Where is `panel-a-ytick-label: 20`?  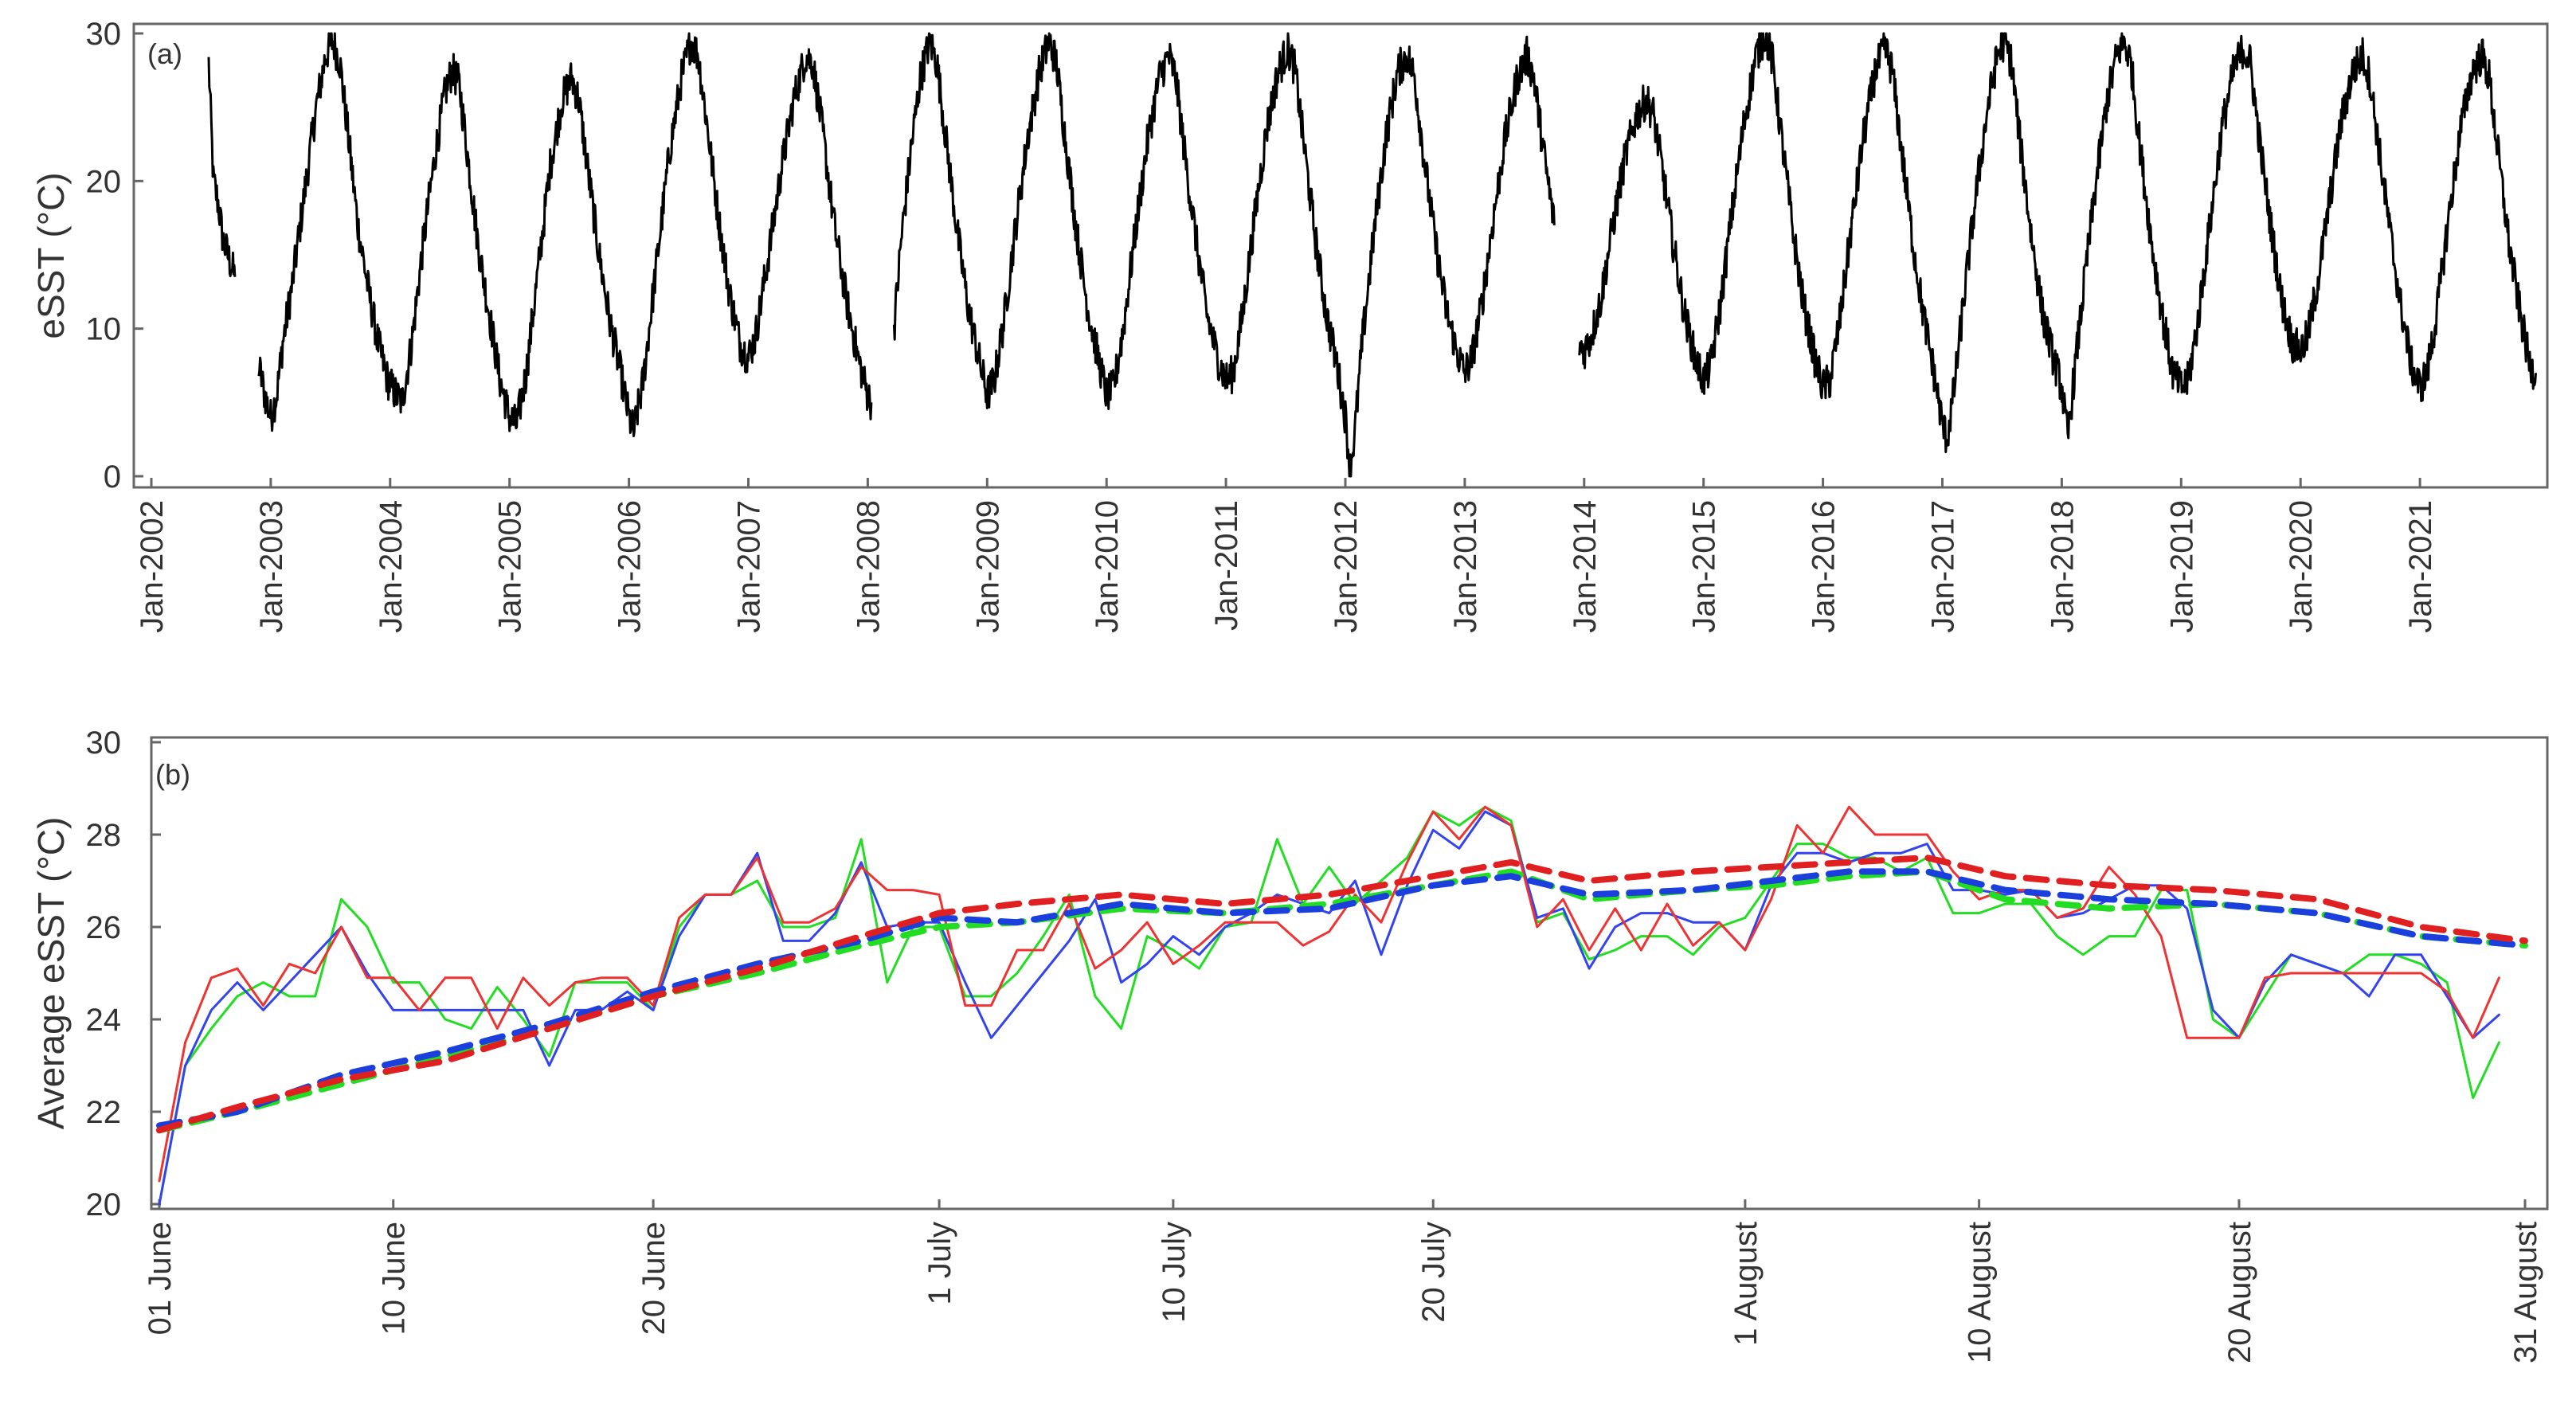
panel-a-ytick-label: 20 is located at coordinates (104, 181).